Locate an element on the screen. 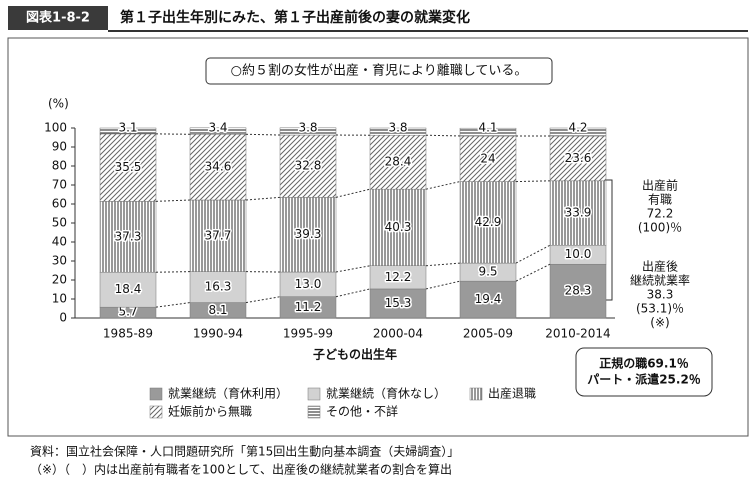  value-label: 24 is located at coordinates (487, 158).